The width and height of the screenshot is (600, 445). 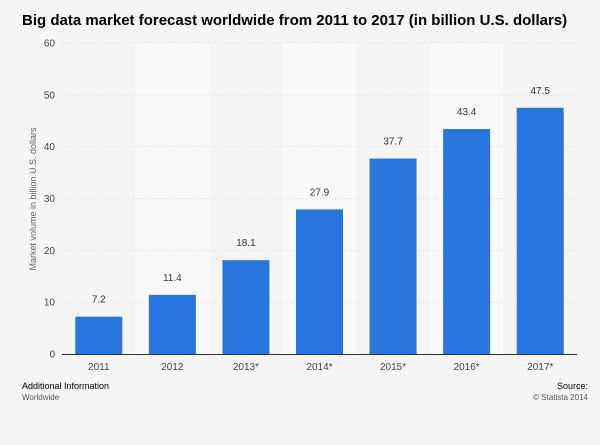 I want to click on y-tick-label: 50, so click(x=50, y=95).